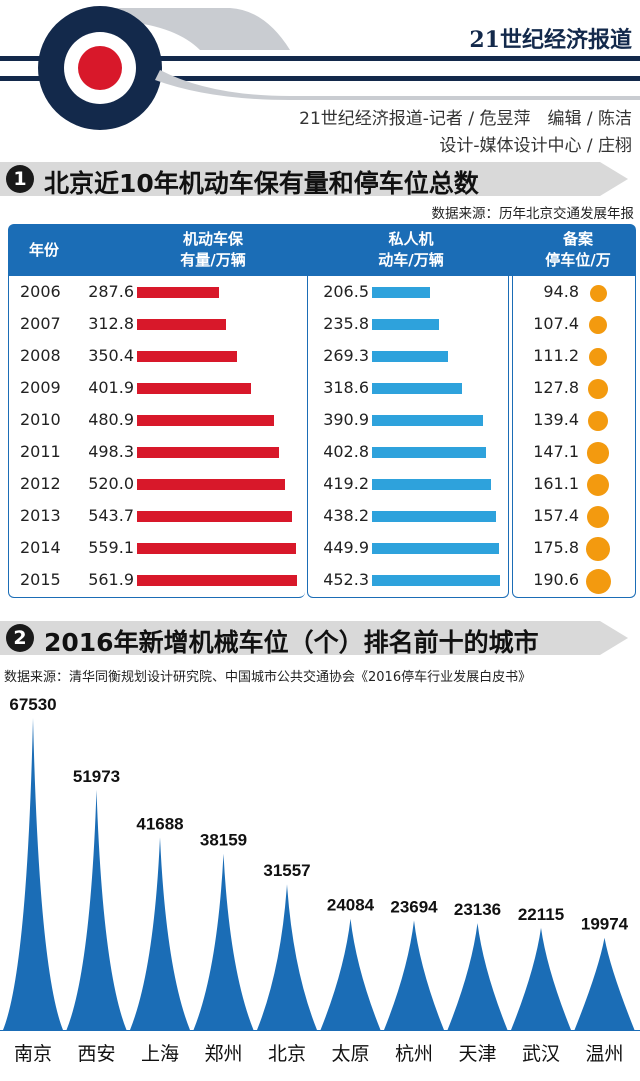 Image resolution: width=640 pixels, height=1081 pixels. Describe the element at coordinates (550, 40) in the screenshot. I see `brand-title: 21世纪经济报道` at that location.